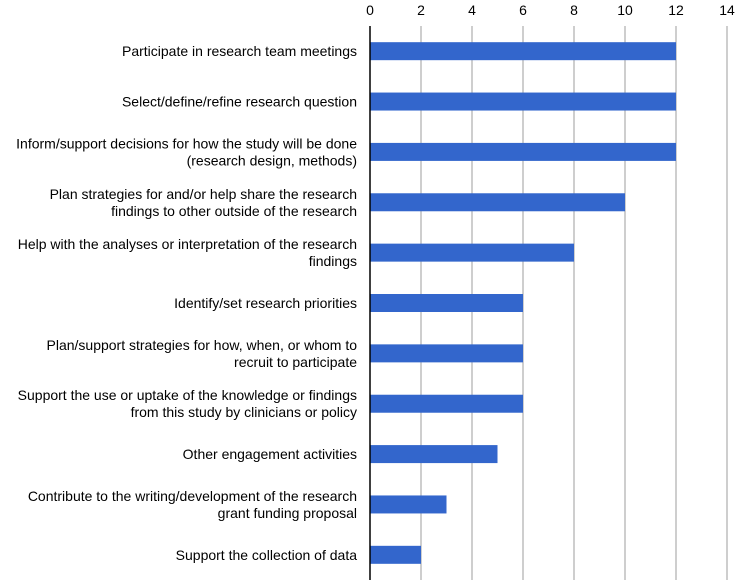  I want to click on x-tick-label: 10, so click(625, 10).